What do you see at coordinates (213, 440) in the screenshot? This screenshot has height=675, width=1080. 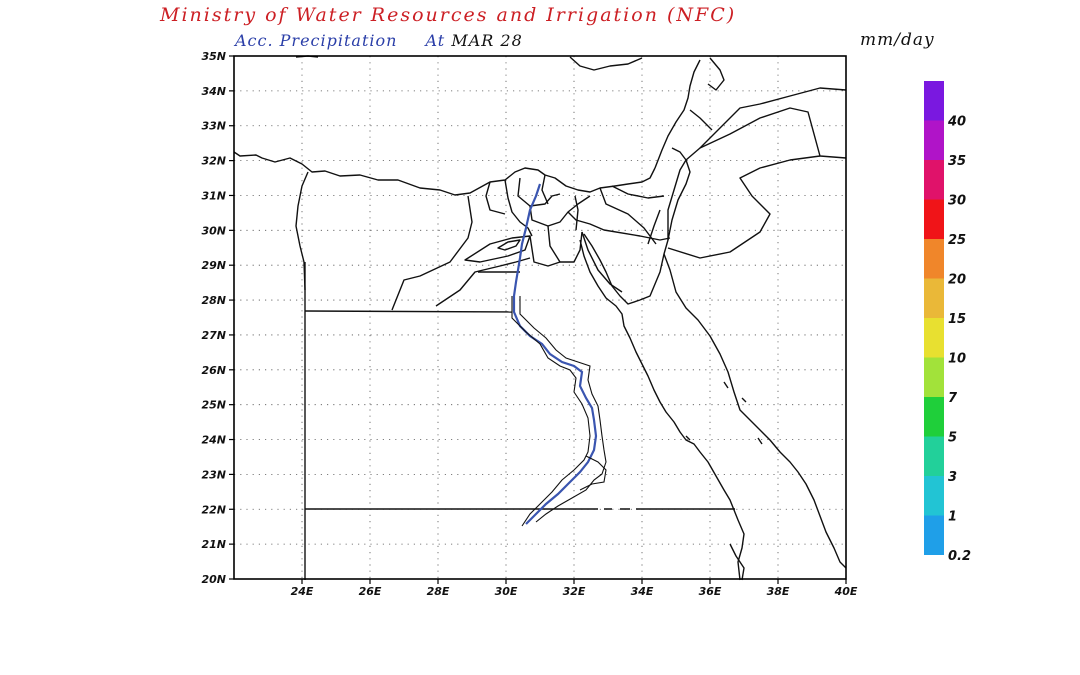 I see `y-tick-label: 24N` at bounding box center [213, 440].